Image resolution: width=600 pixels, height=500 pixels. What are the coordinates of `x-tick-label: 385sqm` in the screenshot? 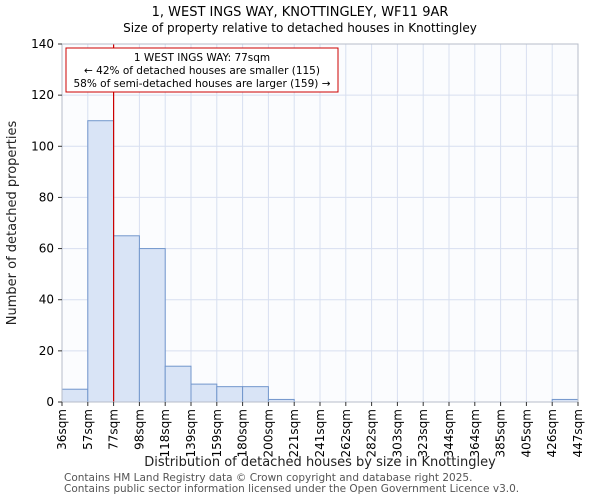 It's located at (501, 433).